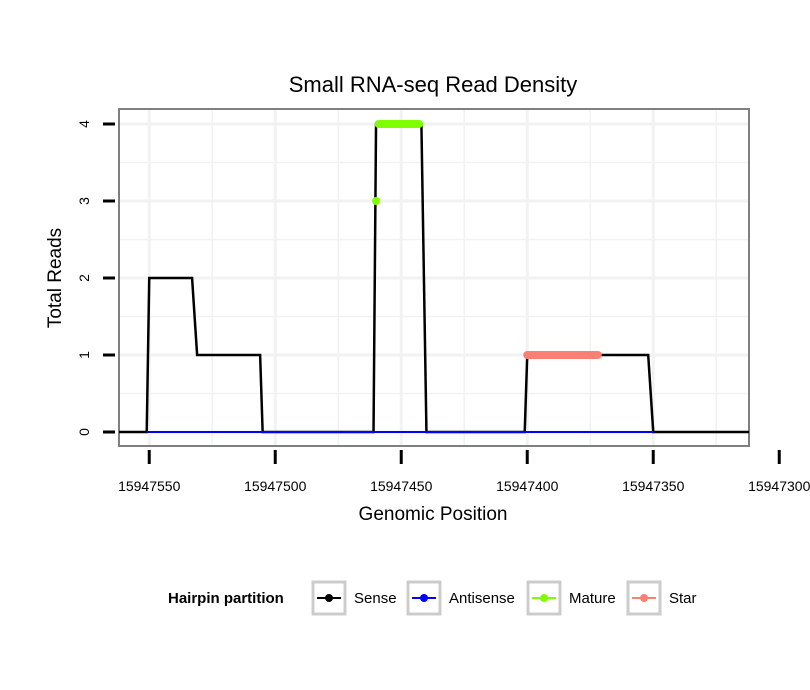 The image size is (810, 690). What do you see at coordinates (592, 598) in the screenshot?
I see `legend-label: Mature` at bounding box center [592, 598].